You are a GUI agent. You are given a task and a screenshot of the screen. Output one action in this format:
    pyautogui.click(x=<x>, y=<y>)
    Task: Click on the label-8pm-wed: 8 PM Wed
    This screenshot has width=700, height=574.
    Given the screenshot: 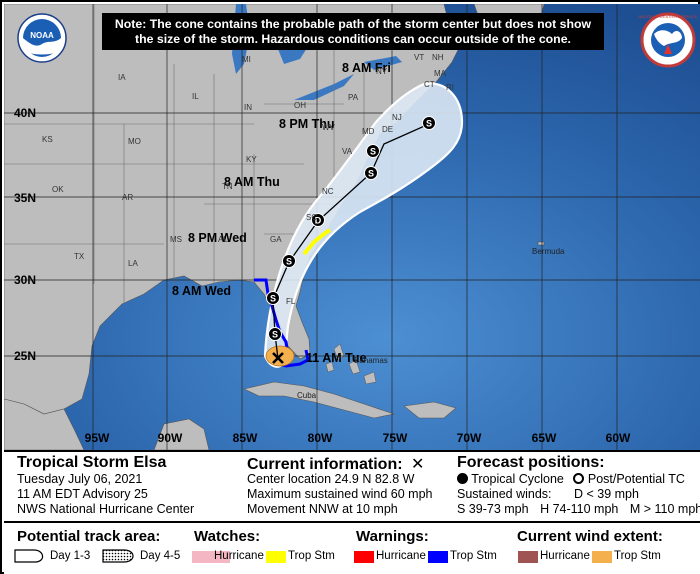 What is the action you would take?
    pyautogui.click(x=217, y=238)
    